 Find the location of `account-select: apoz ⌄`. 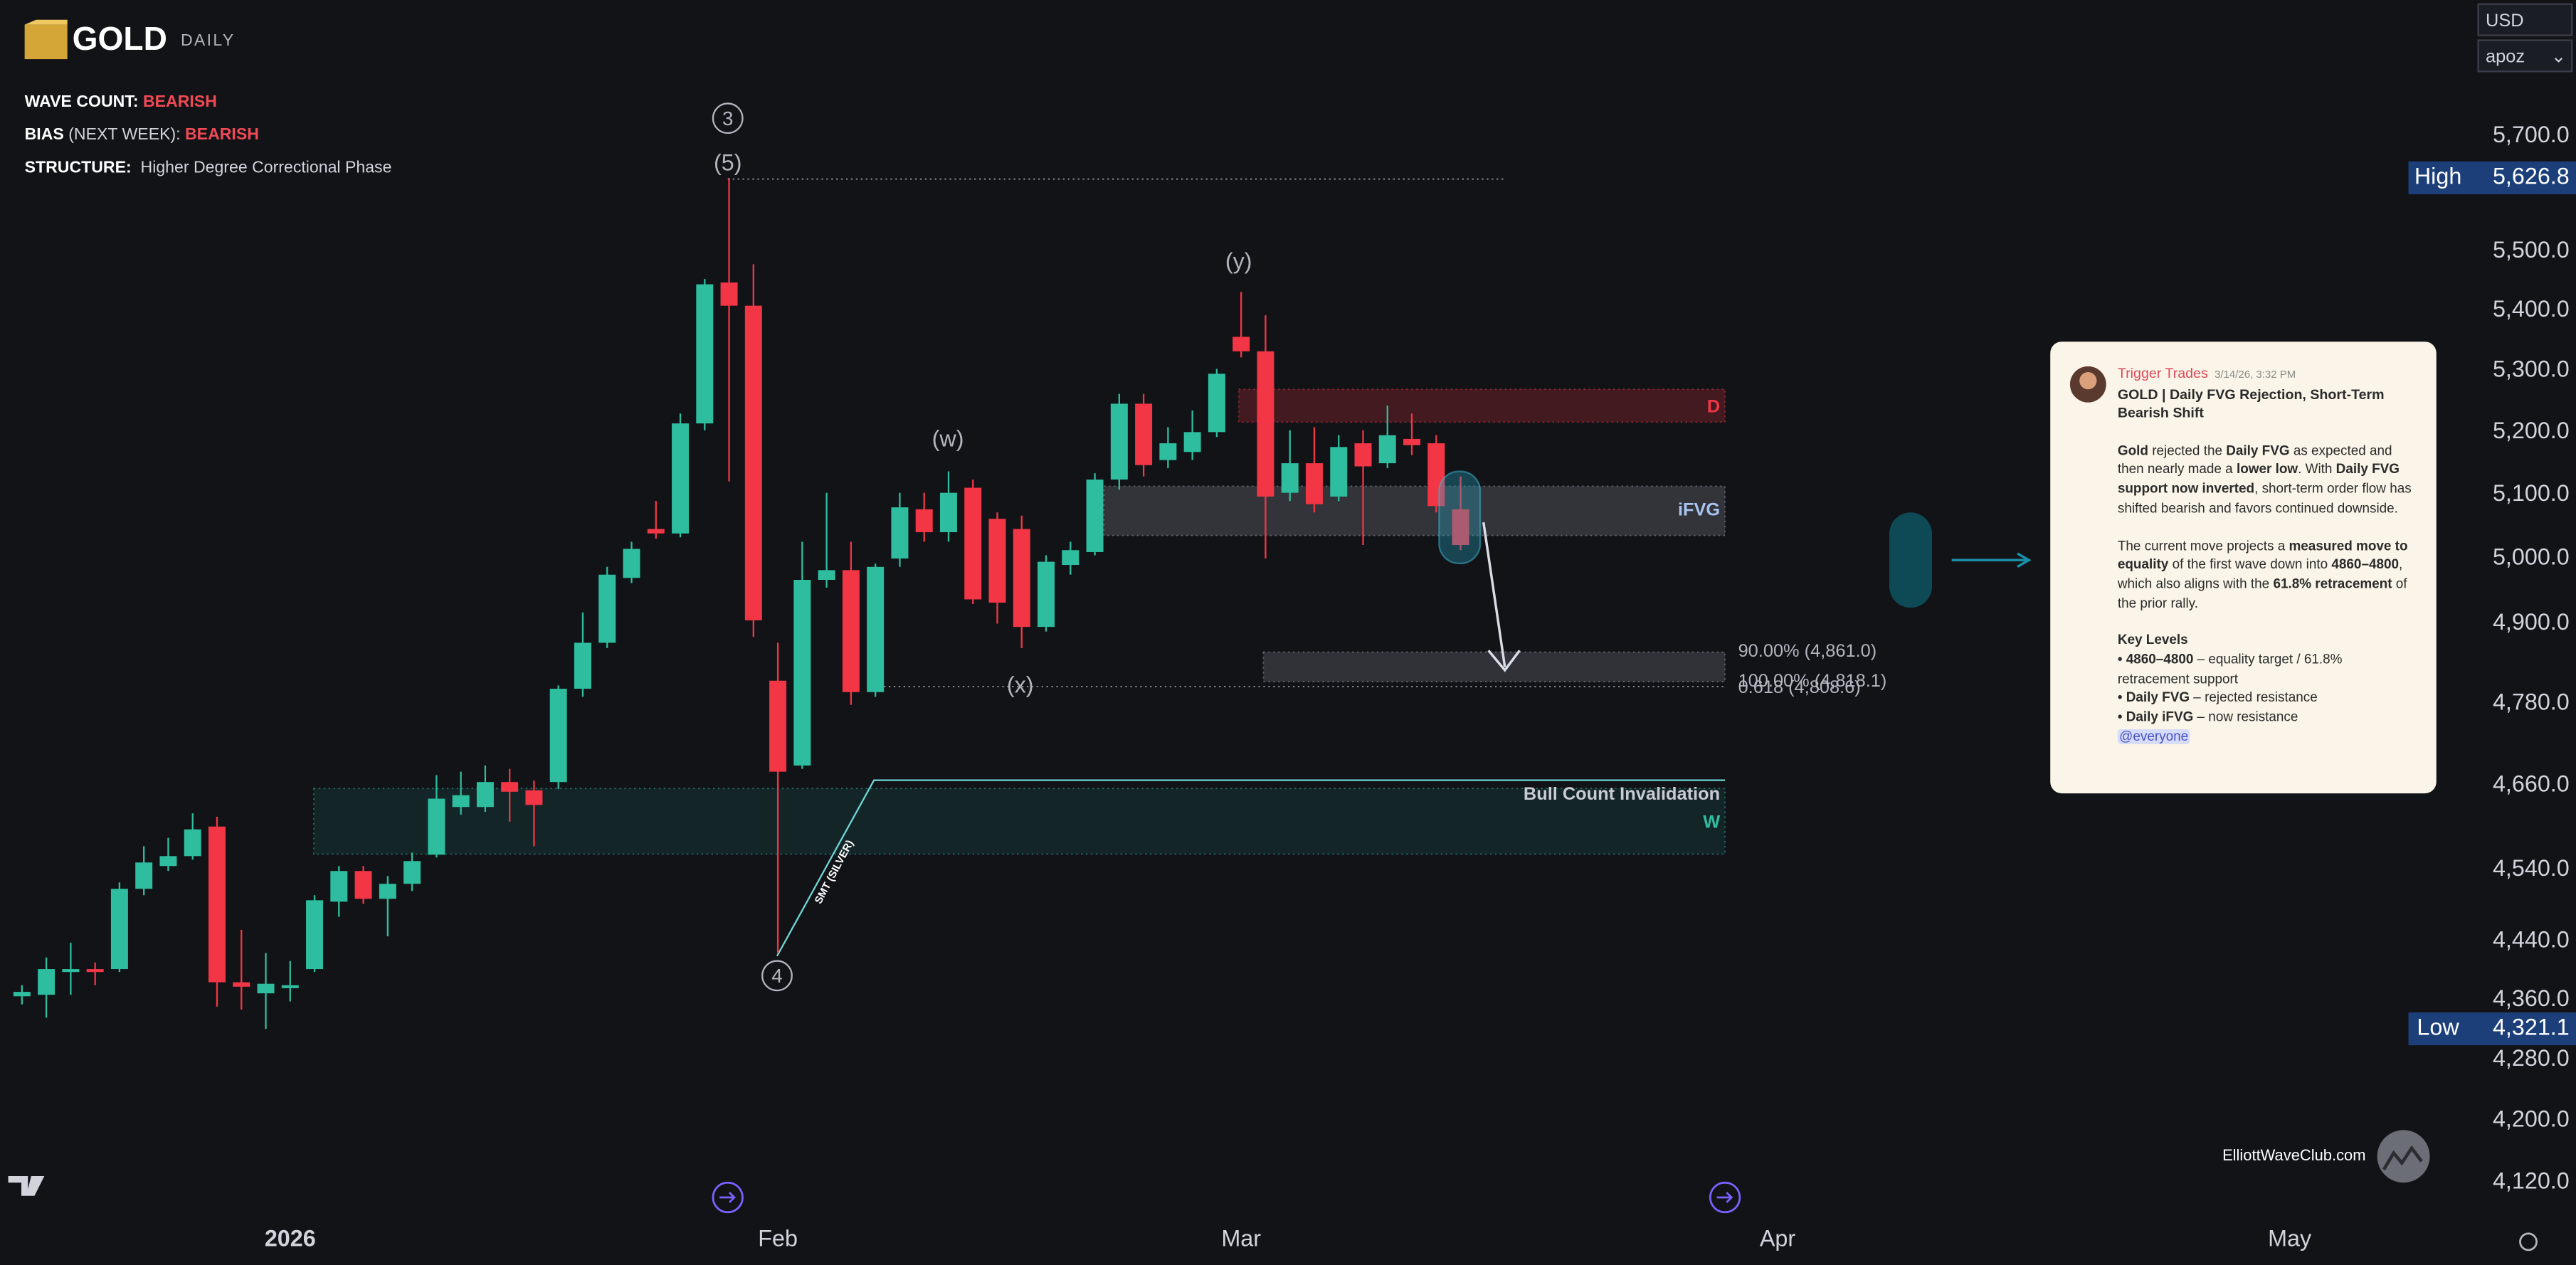

account-select: apoz ⌄ is located at coordinates (2525, 56).